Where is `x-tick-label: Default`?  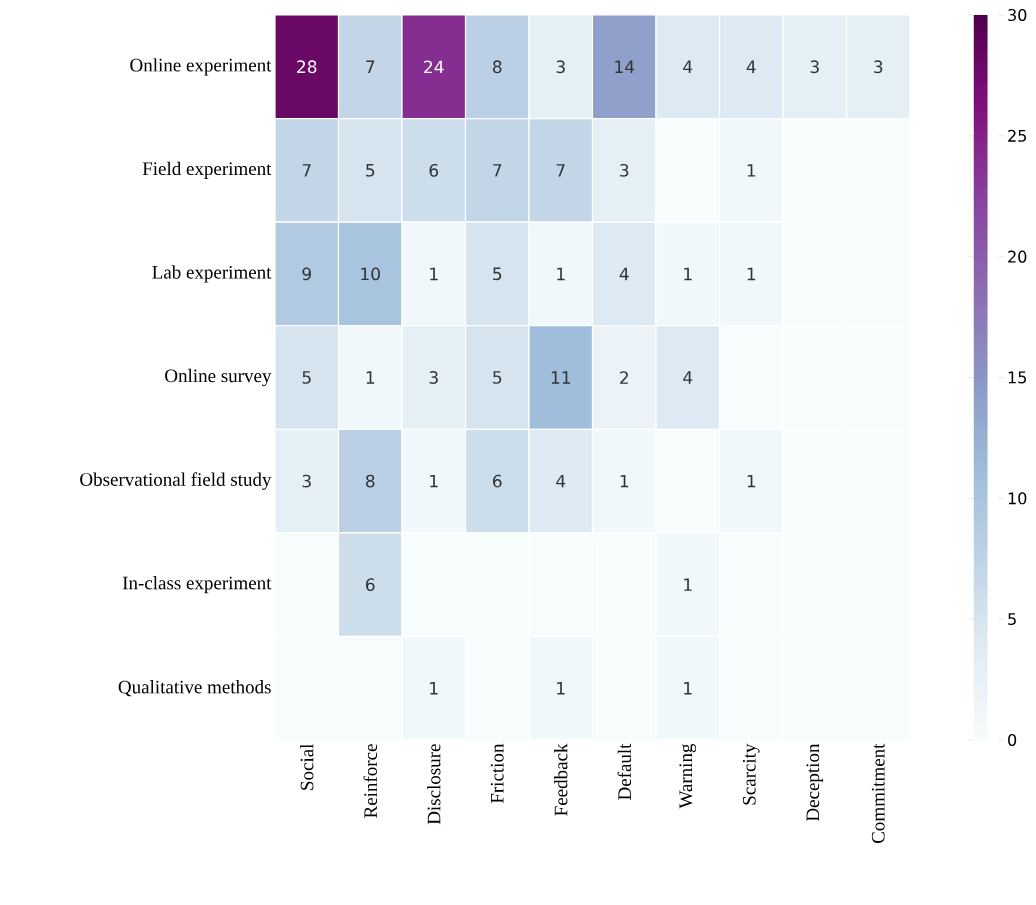
x-tick-label: Default is located at coordinates (624, 771).